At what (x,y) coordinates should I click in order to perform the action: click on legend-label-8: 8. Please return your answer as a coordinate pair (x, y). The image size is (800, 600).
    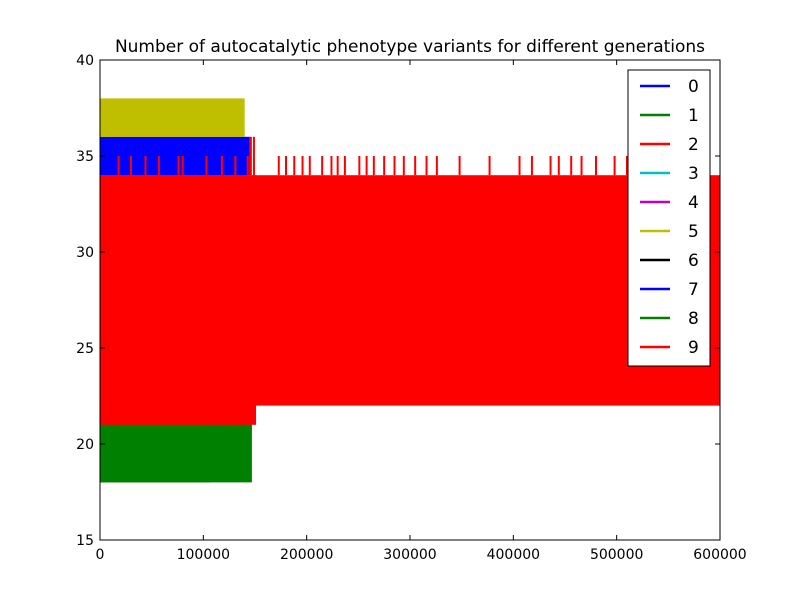
    Looking at the image, I should click on (693, 319).